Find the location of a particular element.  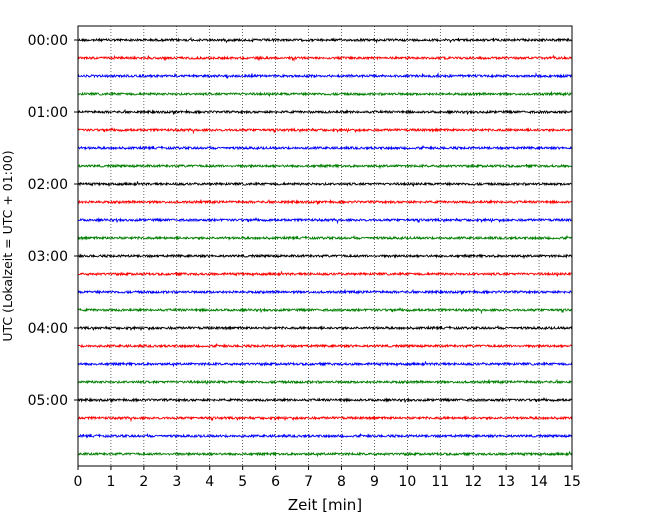

x-axis-label: Zeit [min] is located at coordinates (325, 505).